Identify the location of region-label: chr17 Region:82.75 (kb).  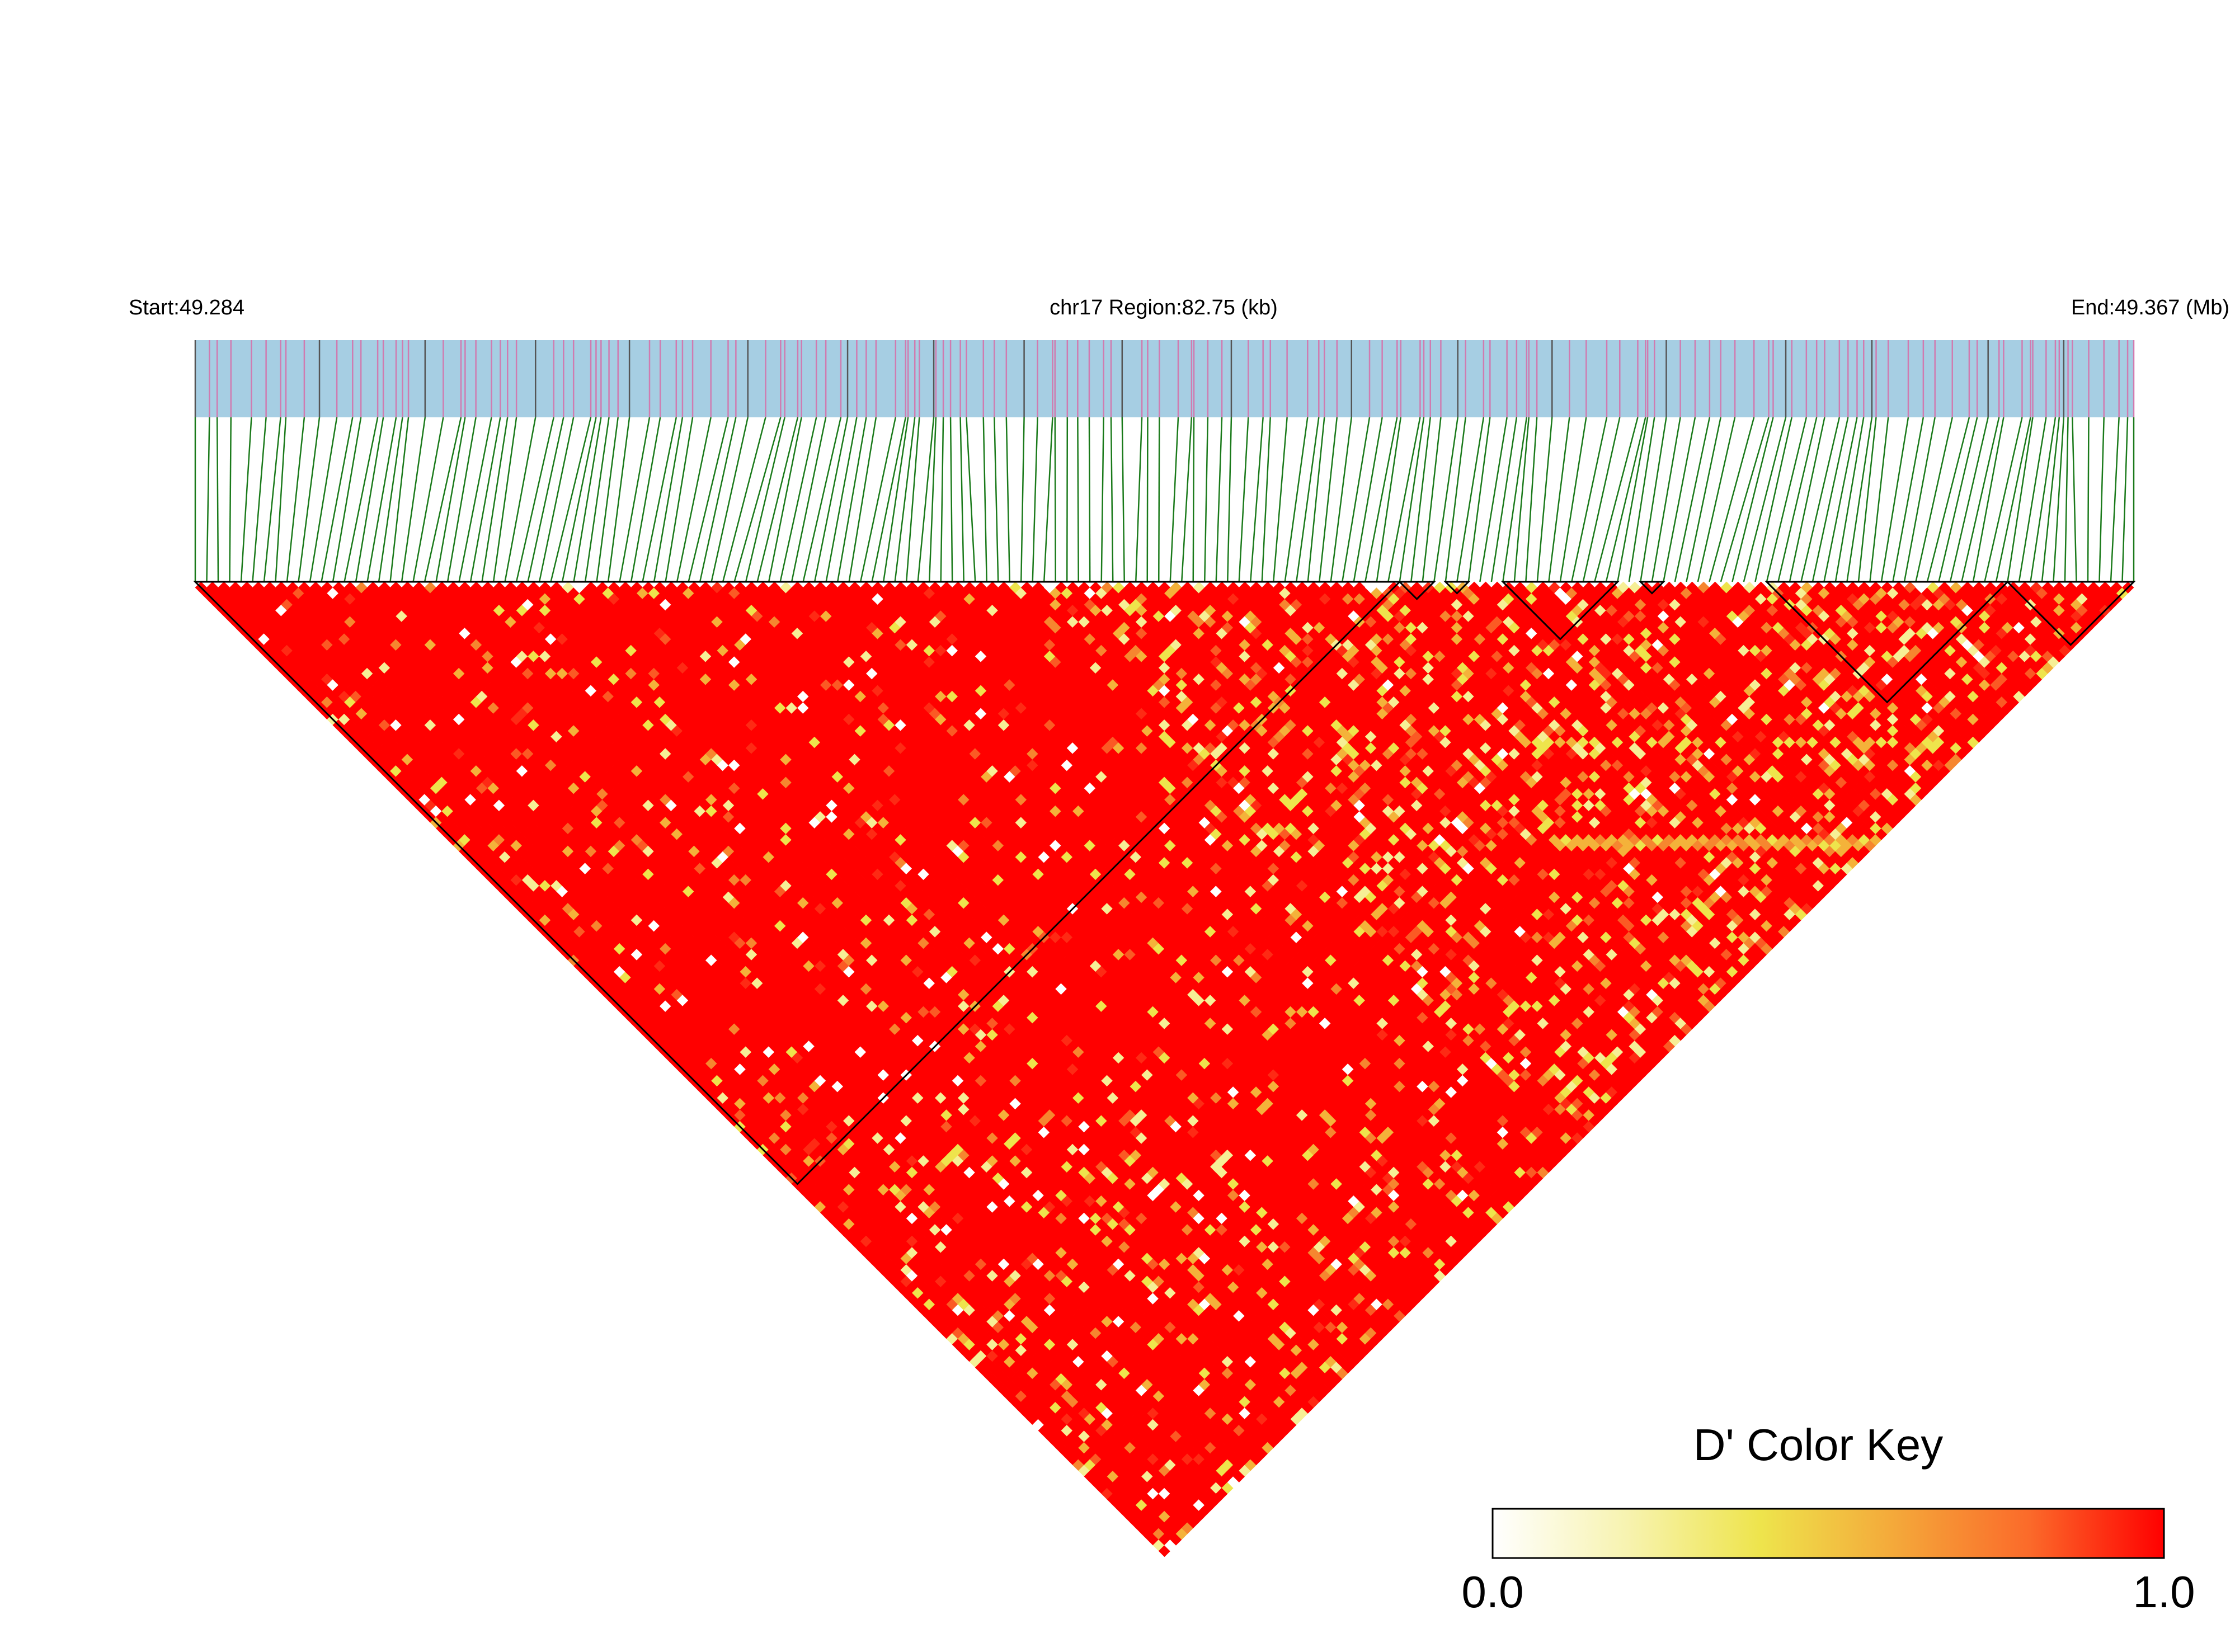
(1164, 308).